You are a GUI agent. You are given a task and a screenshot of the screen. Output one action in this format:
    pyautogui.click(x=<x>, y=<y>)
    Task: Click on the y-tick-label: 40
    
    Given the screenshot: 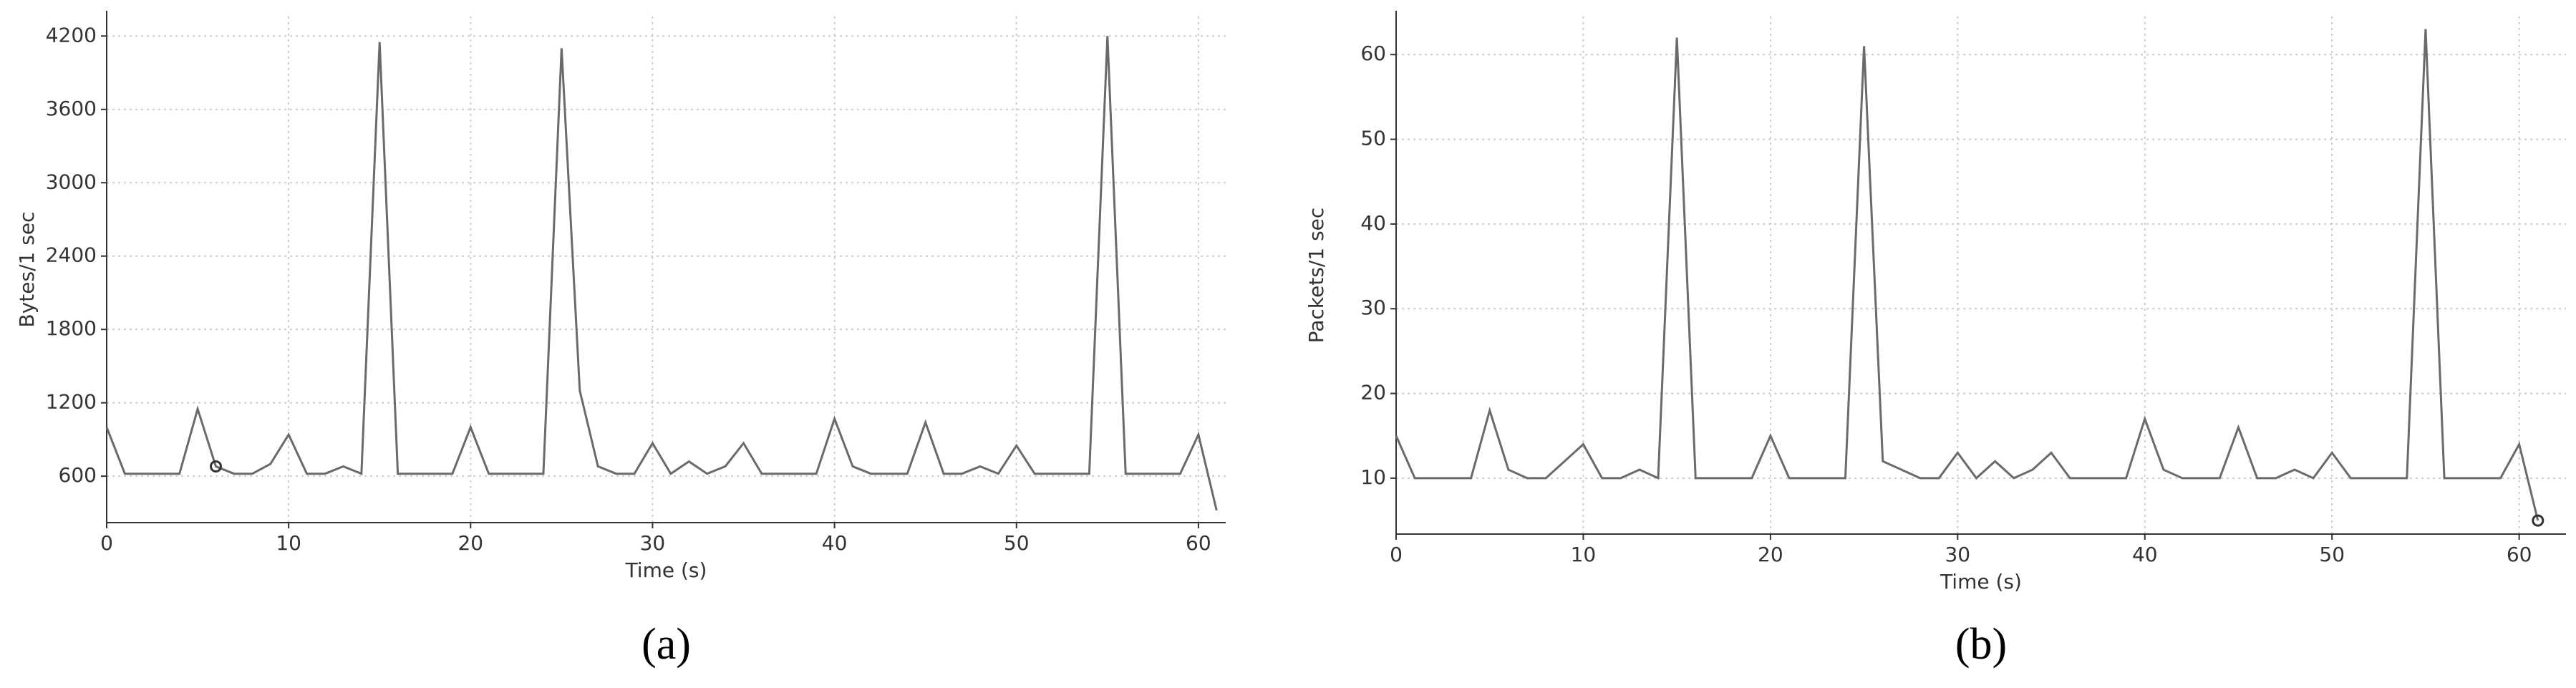 What is the action you would take?
    pyautogui.click(x=1373, y=223)
    